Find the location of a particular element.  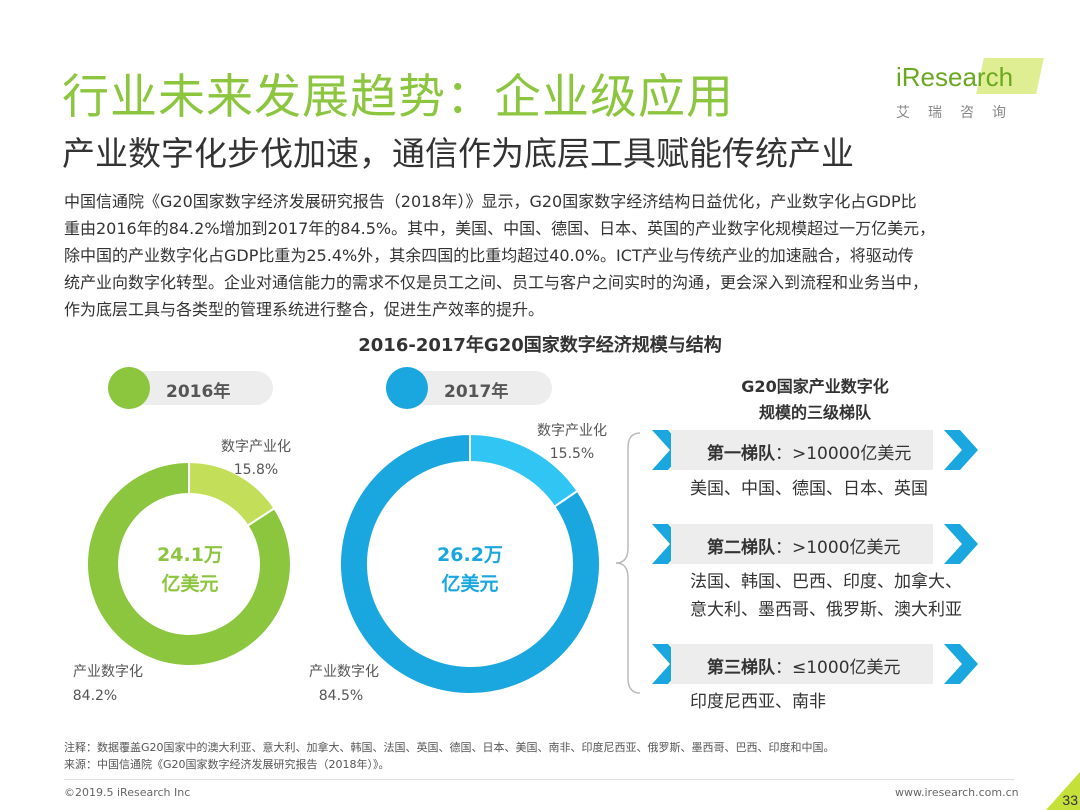

tier-2-countries: 法国、韩国、巴西、印度、加拿大、 意大利、墨西哥、俄罗斯、澳大利亚 is located at coordinates (826, 596).